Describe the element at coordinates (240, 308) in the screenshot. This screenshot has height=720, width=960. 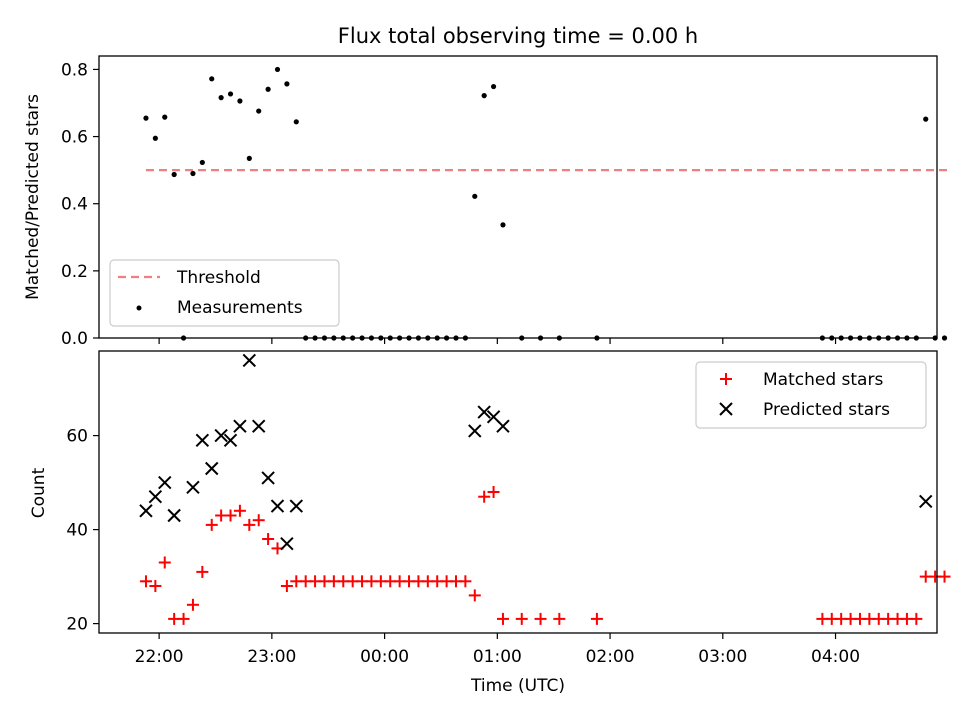
I see `legend-measurements-label: Measurements` at that location.